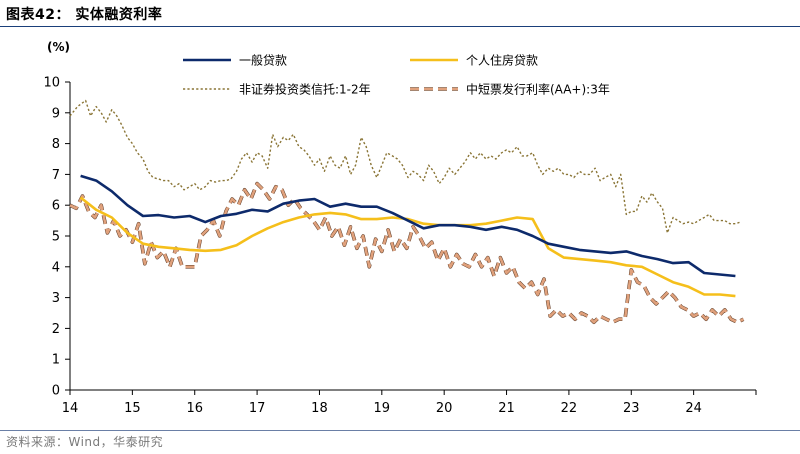 This screenshot has width=800, height=454. Describe the element at coordinates (56, 391) in the screenshot. I see `y-tick-label: 0` at that location.